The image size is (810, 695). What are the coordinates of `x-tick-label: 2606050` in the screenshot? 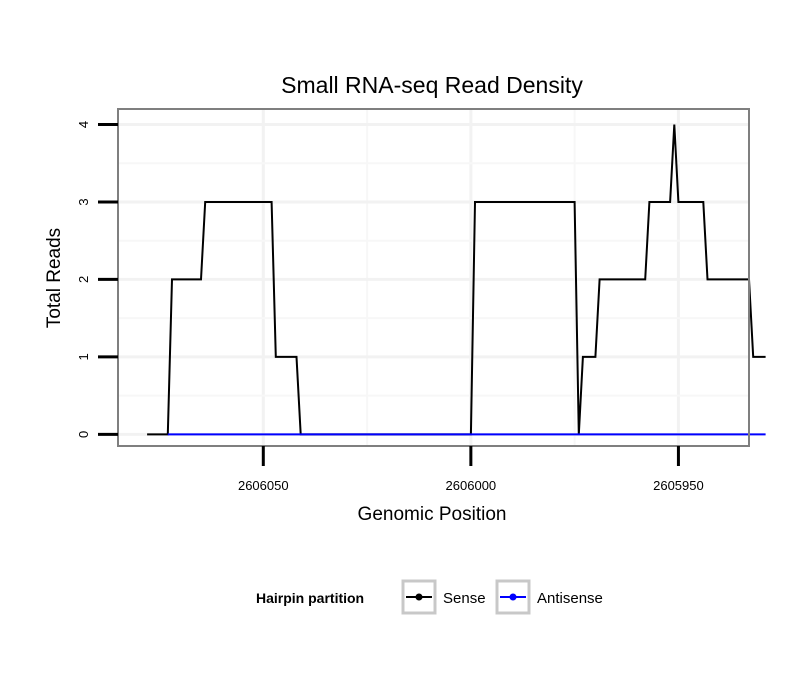 It's located at (263, 485).